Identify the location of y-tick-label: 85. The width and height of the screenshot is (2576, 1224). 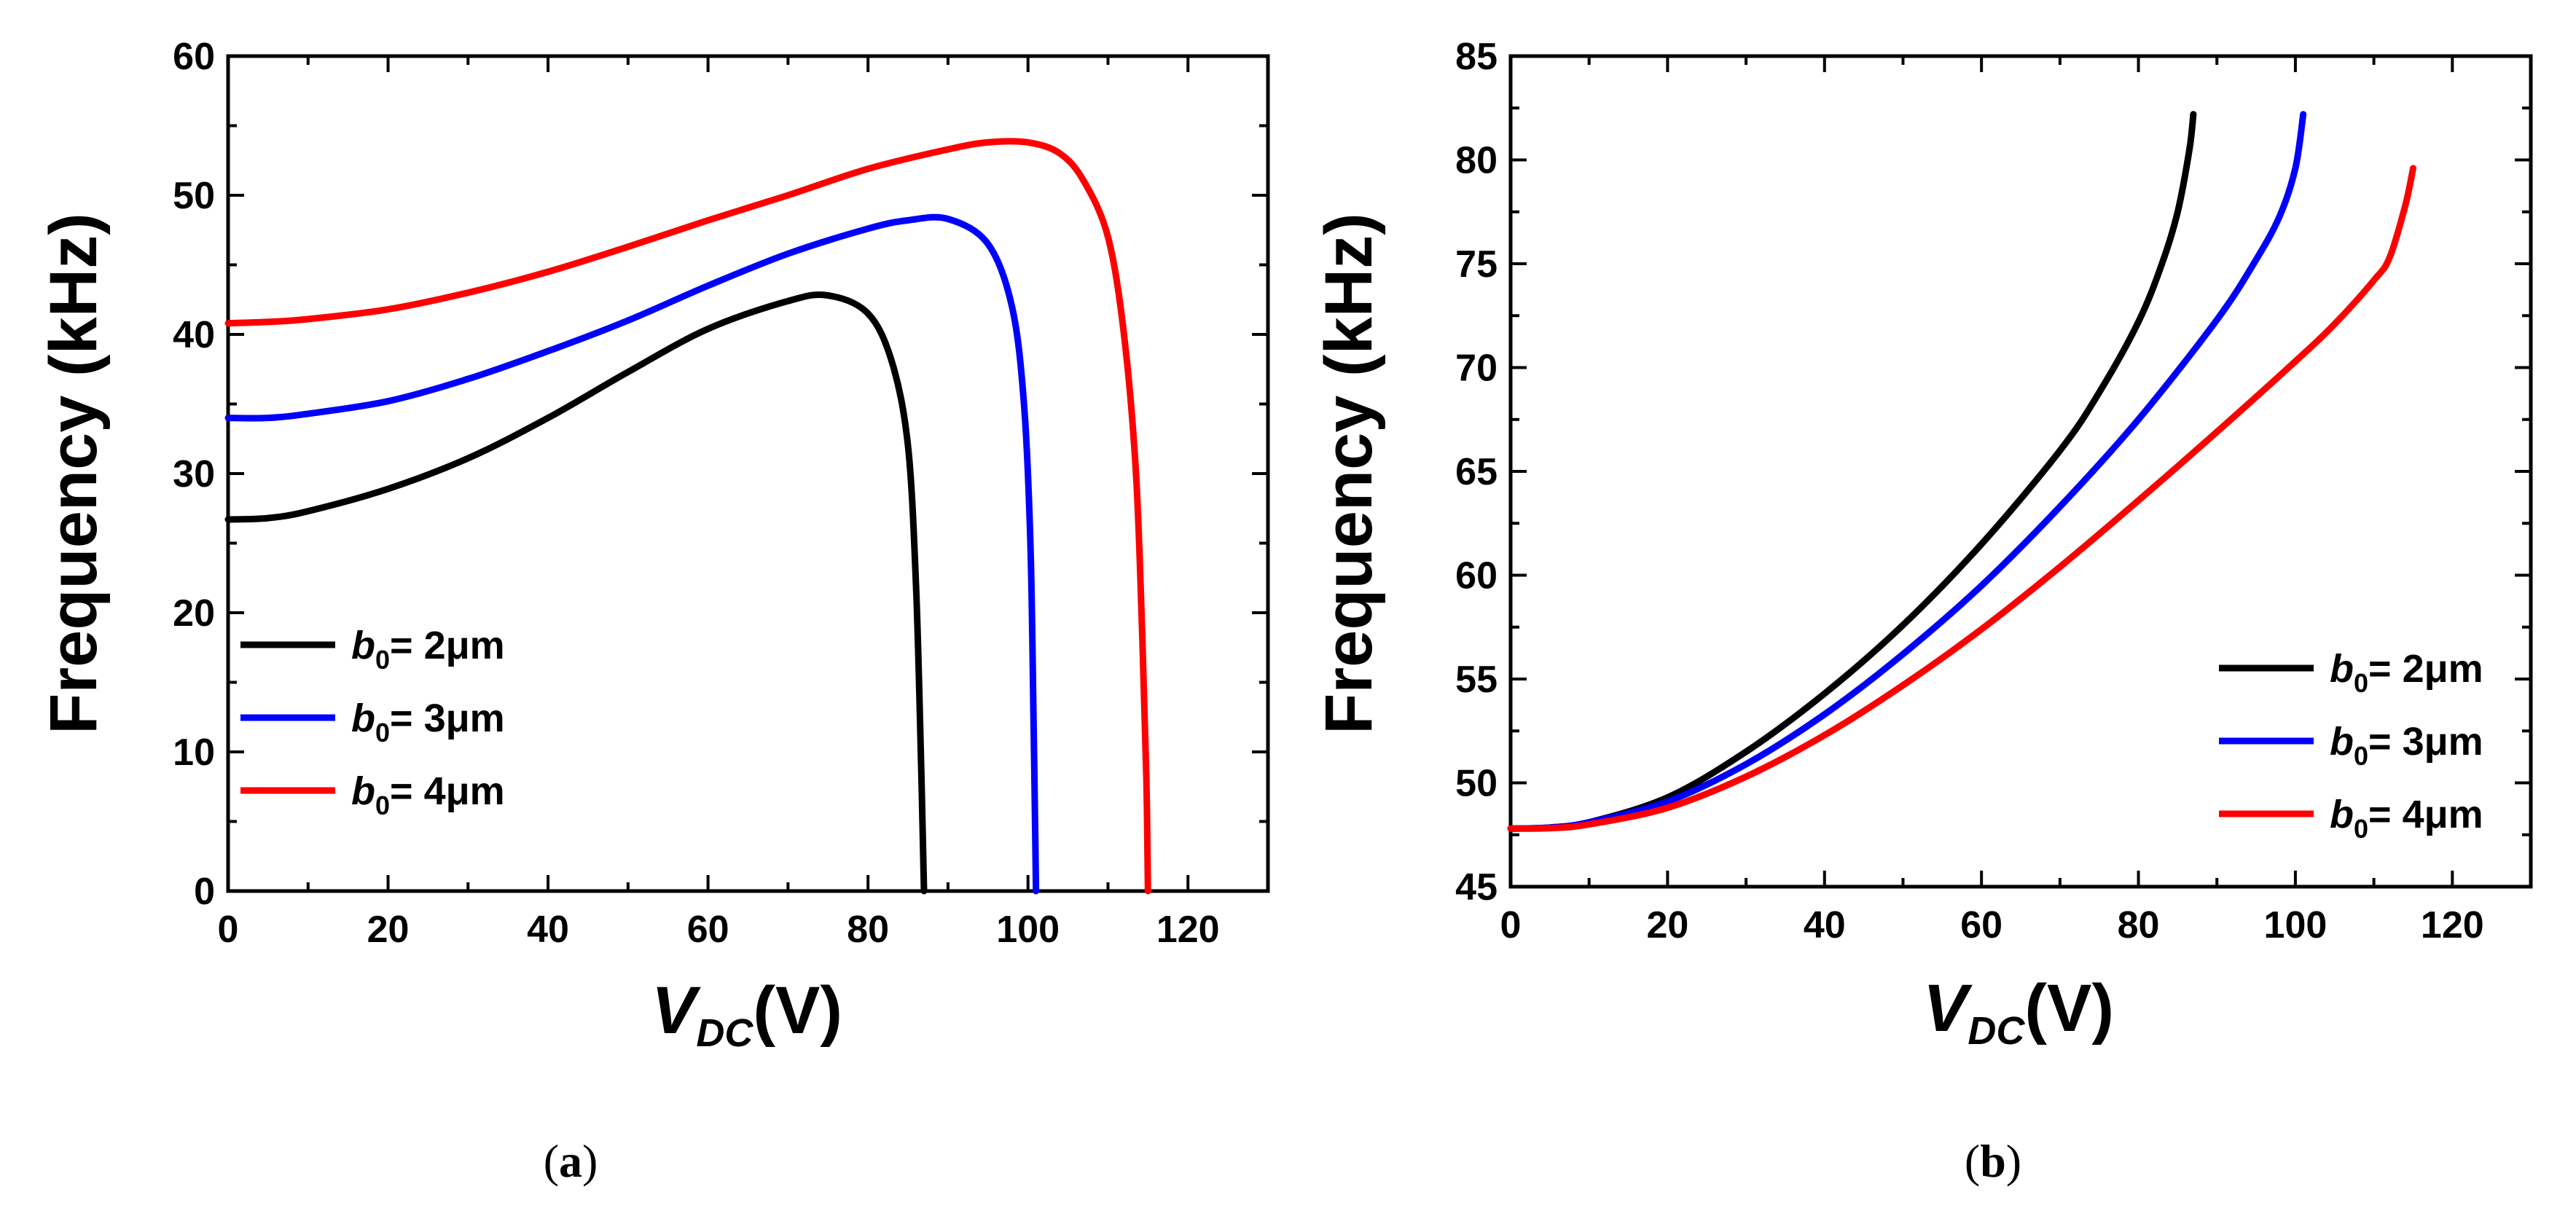
(1476, 57).